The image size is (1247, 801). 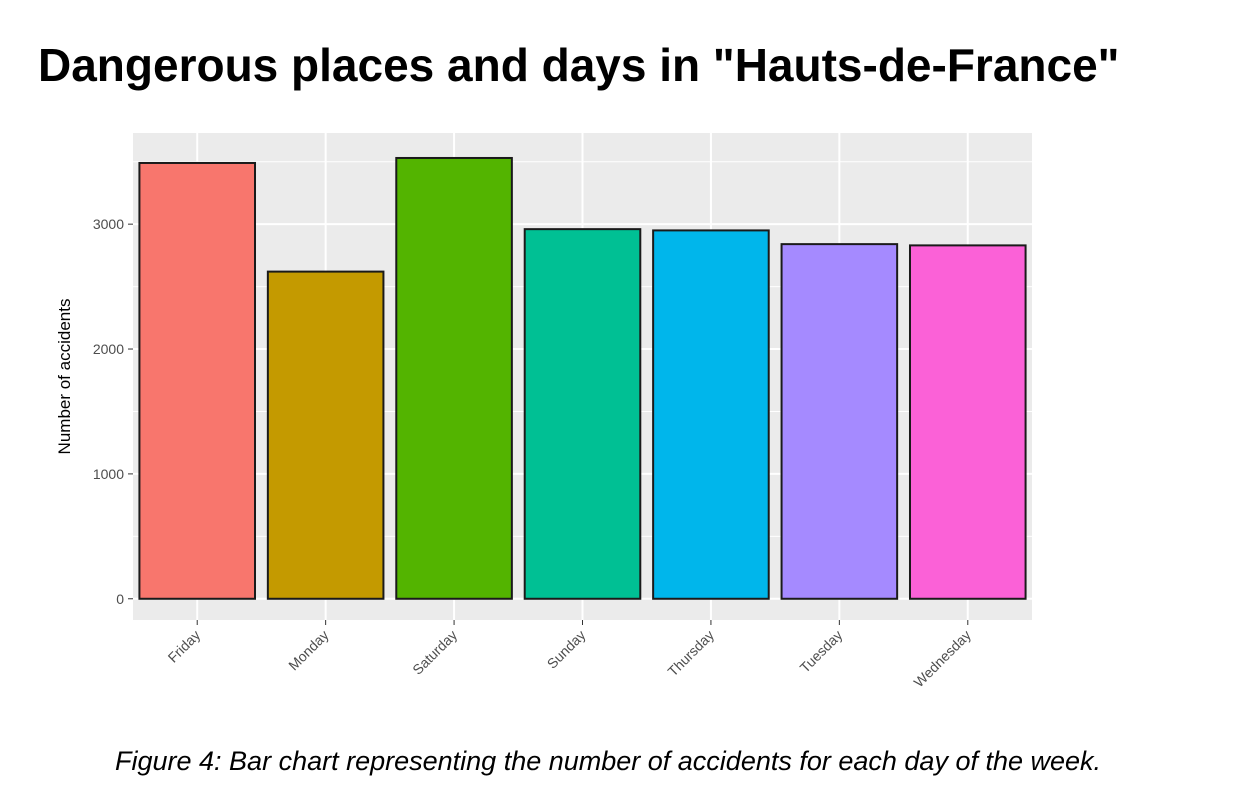 What do you see at coordinates (821, 651) in the screenshot?
I see `x-tick-label: Tuesday` at bounding box center [821, 651].